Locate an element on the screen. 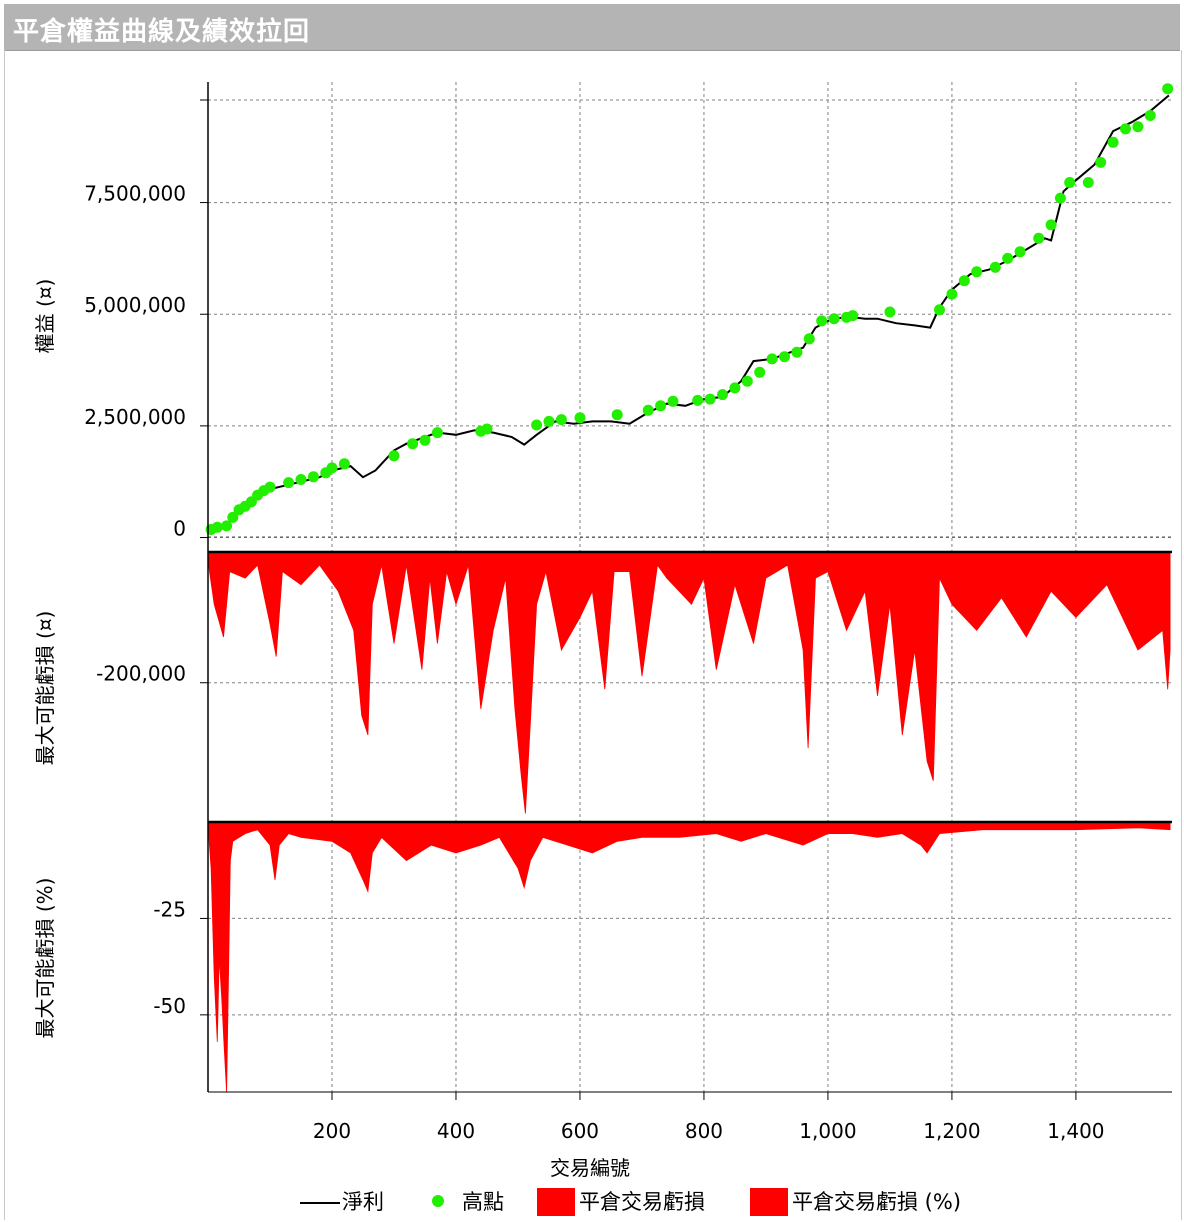 Image resolution: width=1184 pixels, height=1222 pixels. x-tick-label: 1,400 is located at coordinates (1075, 1131).